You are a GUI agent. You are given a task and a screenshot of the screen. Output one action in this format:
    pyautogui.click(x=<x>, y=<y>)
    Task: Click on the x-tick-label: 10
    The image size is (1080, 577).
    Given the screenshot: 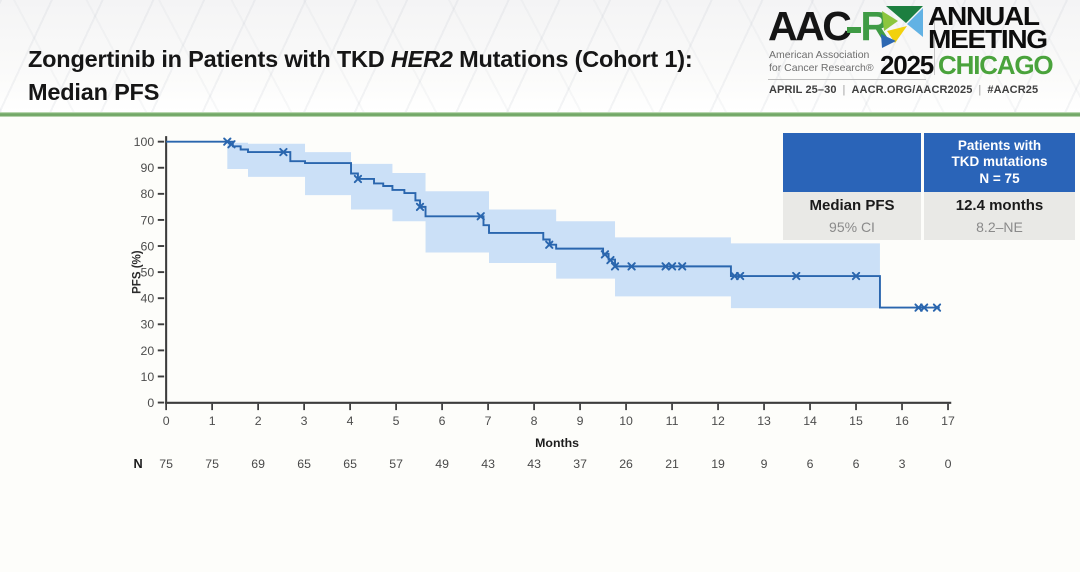 What is the action you would take?
    pyautogui.click(x=626, y=421)
    